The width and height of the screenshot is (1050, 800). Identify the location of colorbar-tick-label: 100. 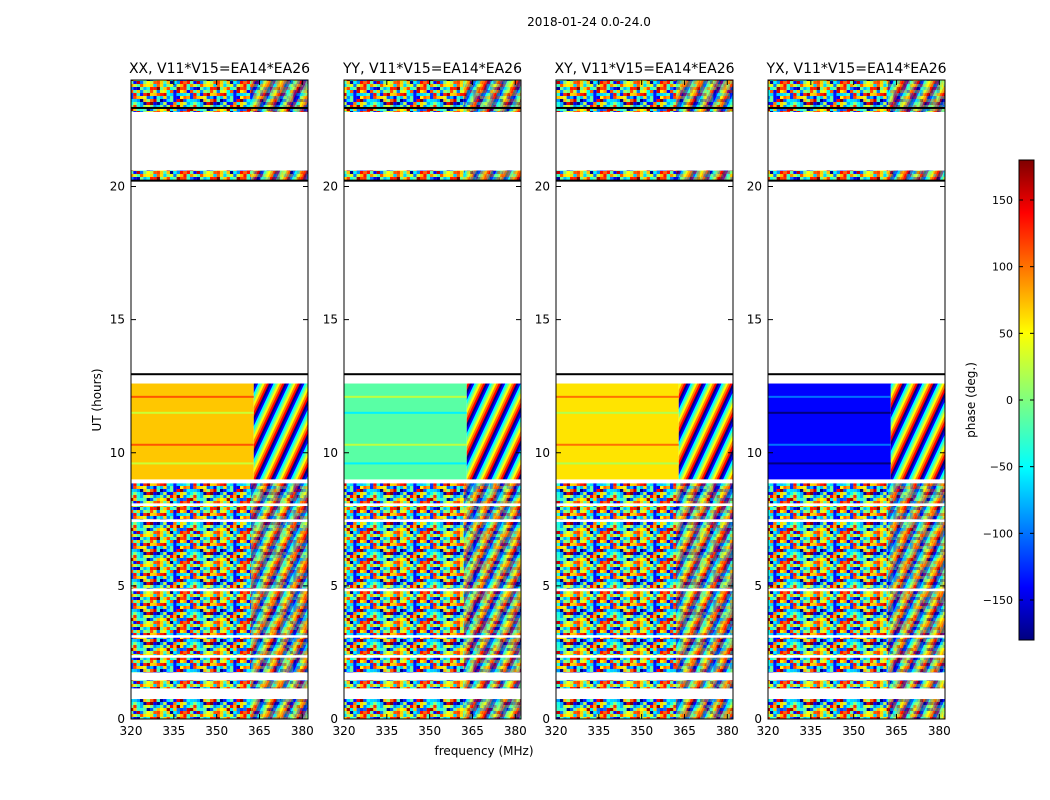
(1002, 267).